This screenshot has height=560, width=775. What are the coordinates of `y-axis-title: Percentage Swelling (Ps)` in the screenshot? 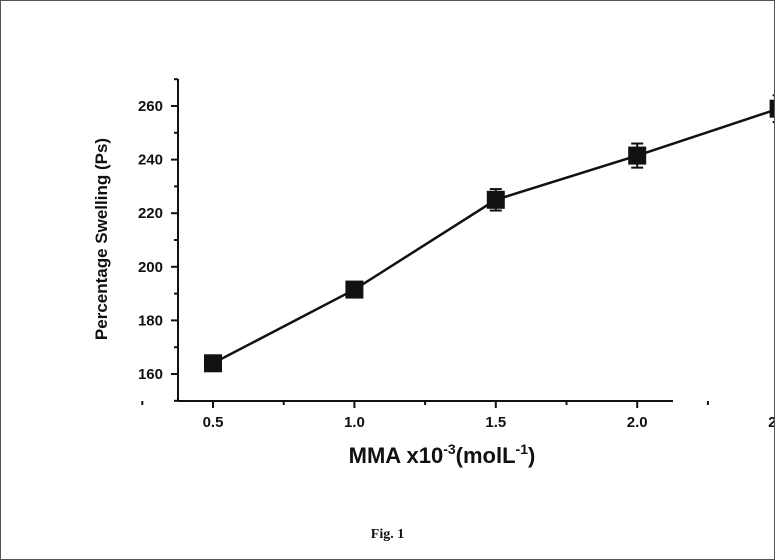 It's located at (101, 239).